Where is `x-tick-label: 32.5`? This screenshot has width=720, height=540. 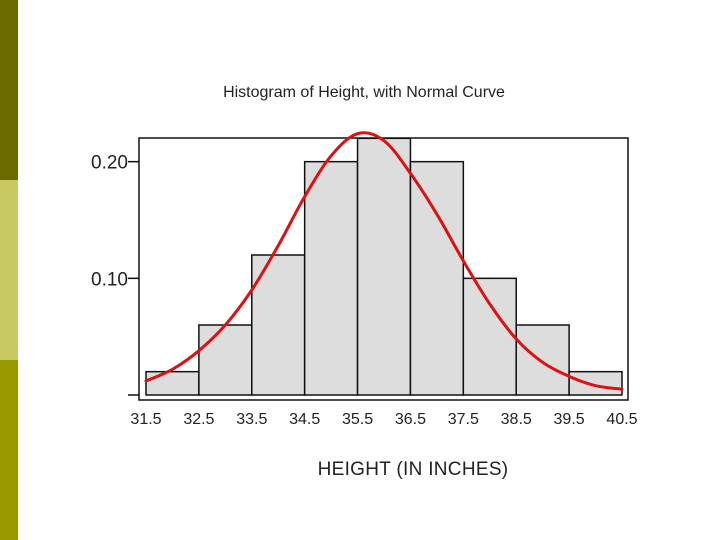
x-tick-label: 32.5 is located at coordinates (198, 419).